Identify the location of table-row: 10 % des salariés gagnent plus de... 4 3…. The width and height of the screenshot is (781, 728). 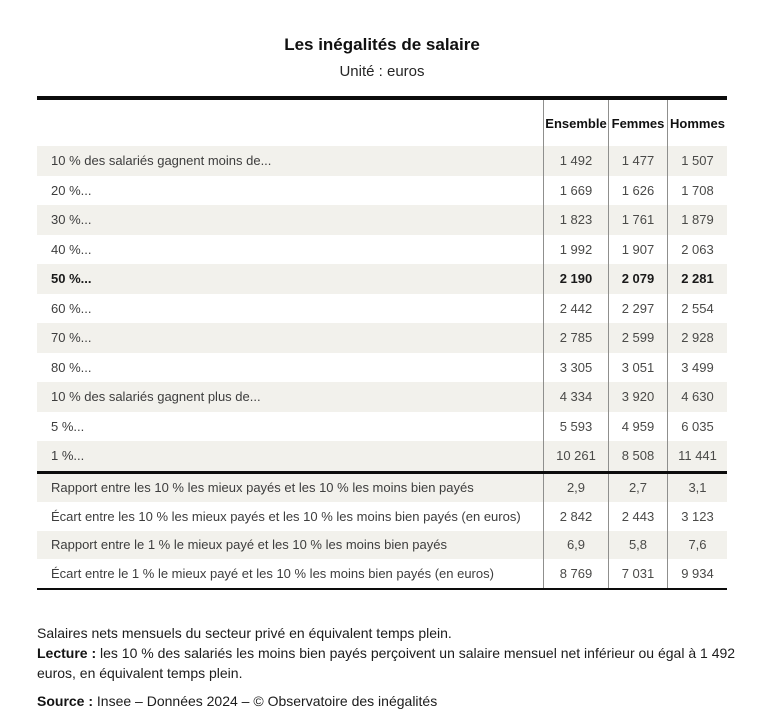
(382, 397).